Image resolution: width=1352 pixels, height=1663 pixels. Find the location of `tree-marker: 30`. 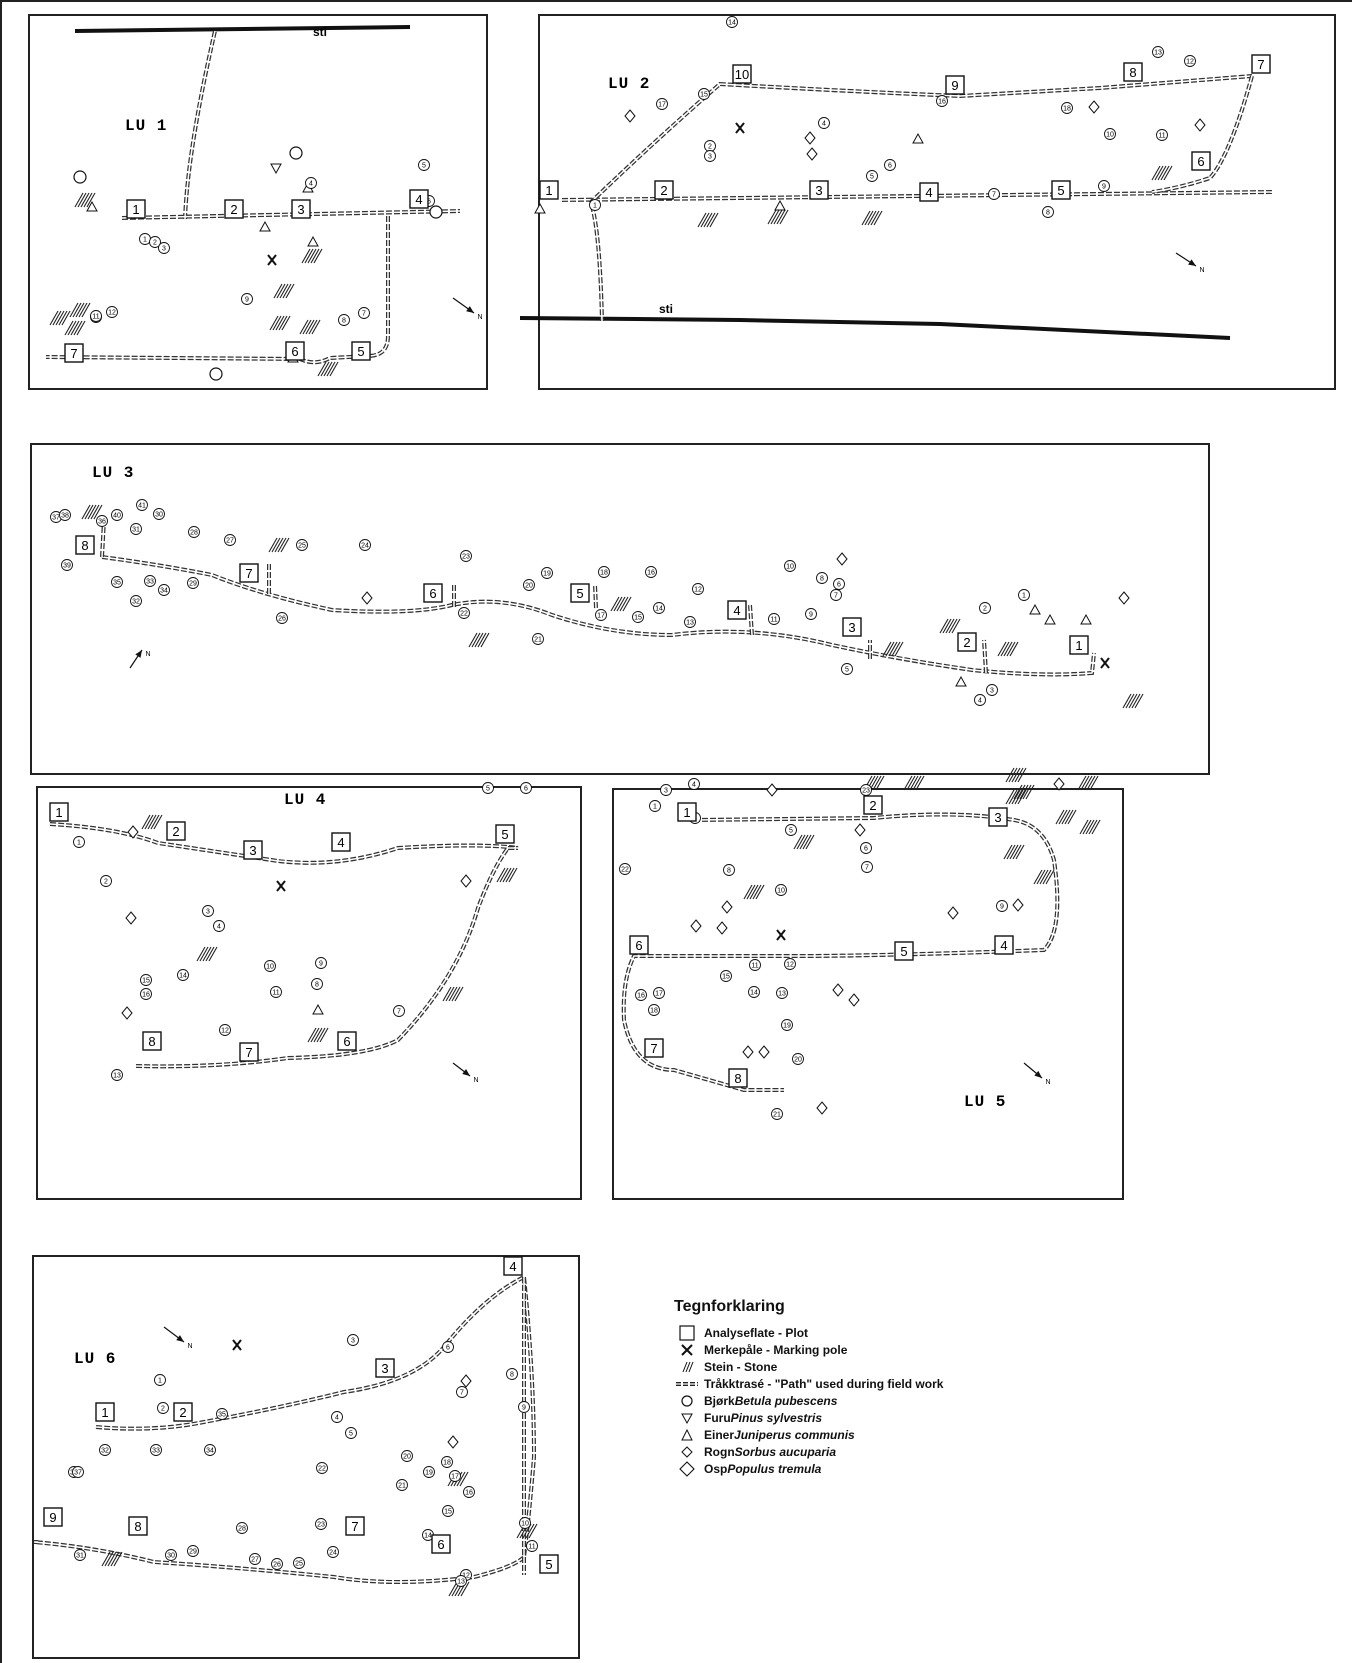

tree-marker: 30 is located at coordinates (171, 1555).